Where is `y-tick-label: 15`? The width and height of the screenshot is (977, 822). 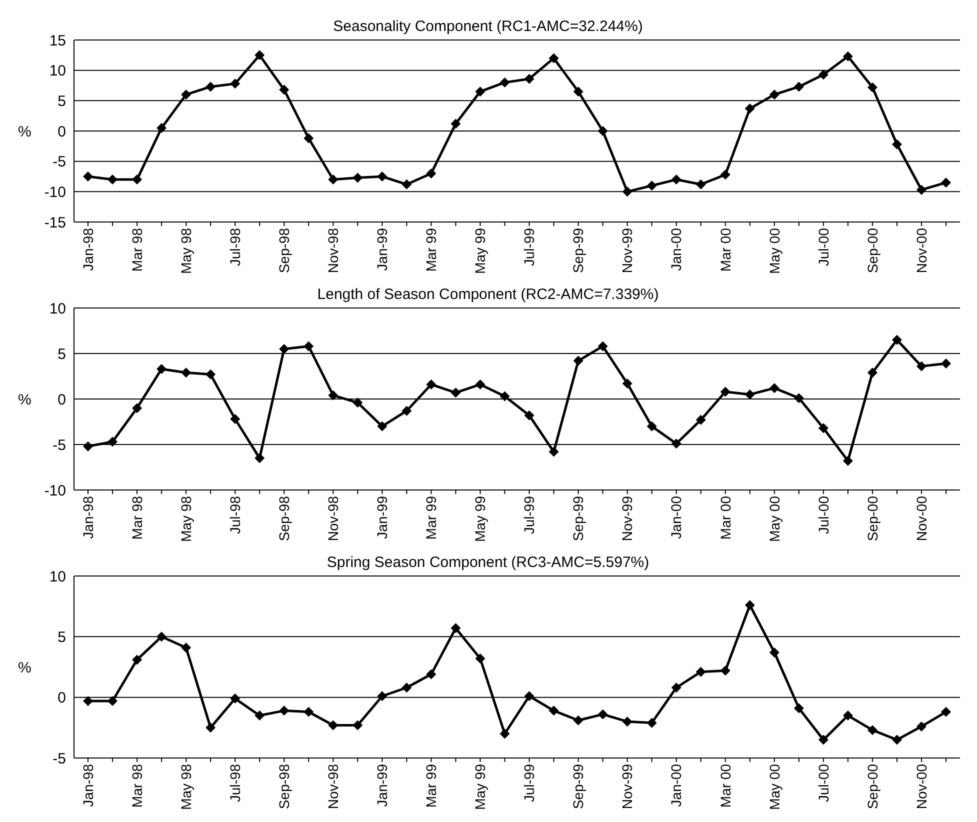 y-tick-label: 15 is located at coordinates (57, 41).